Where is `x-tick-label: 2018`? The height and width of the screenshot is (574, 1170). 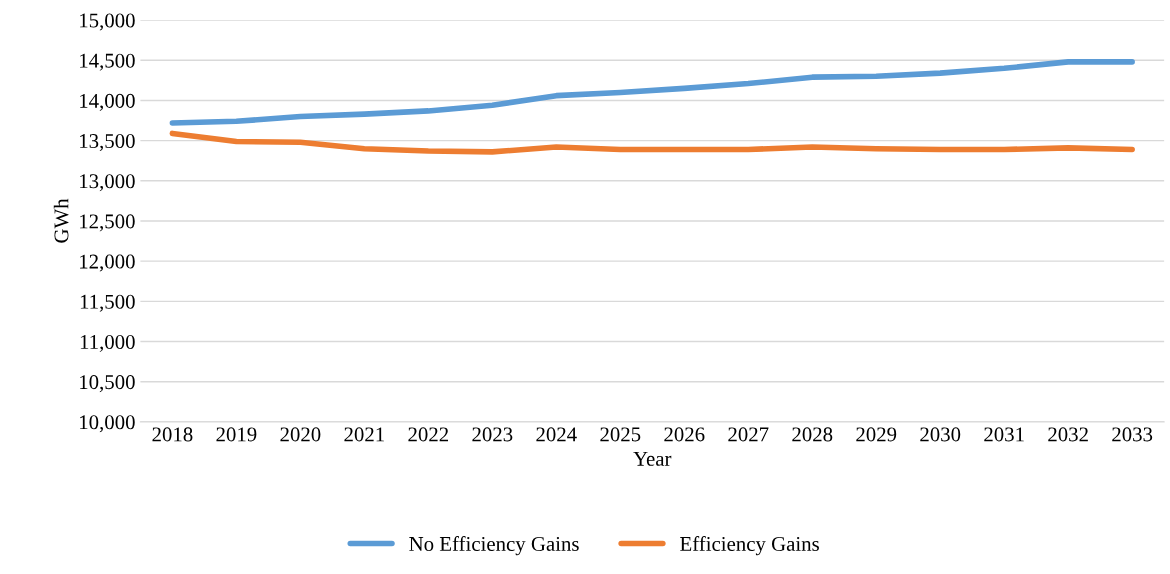
x-tick-label: 2018 is located at coordinates (172, 434).